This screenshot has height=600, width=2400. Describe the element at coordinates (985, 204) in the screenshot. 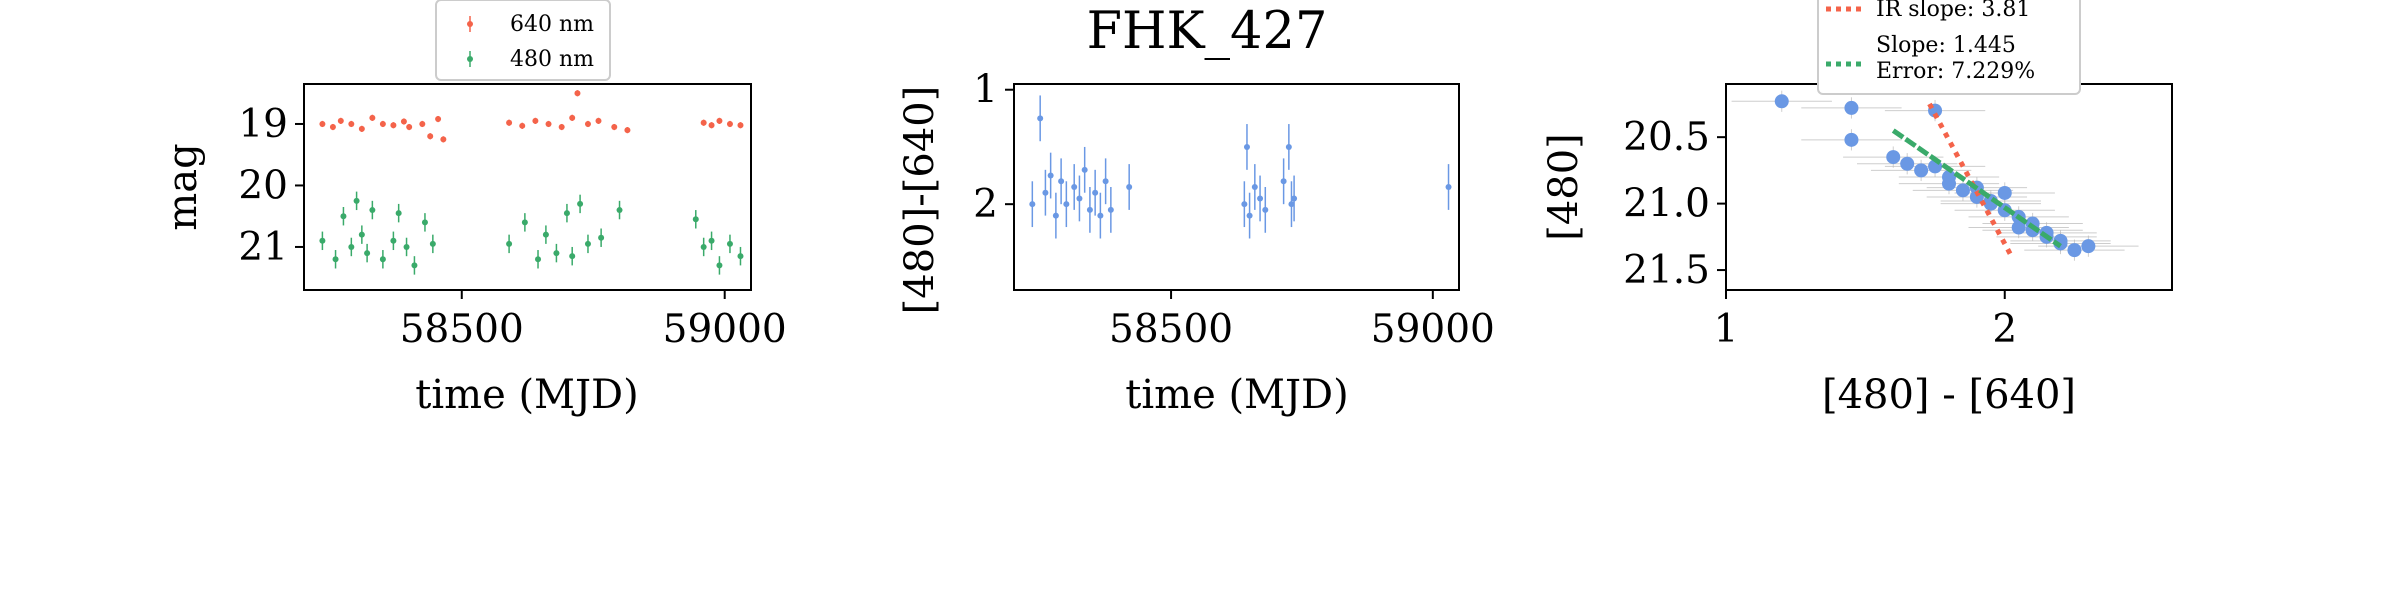

I see `y-tick-label: 2` at that location.